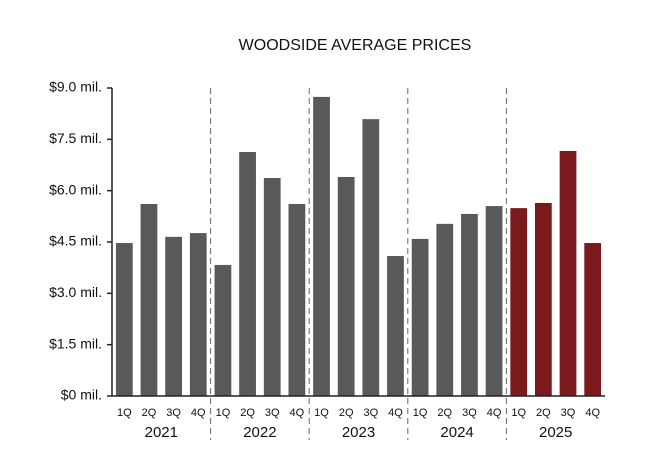 Image resolution: width=650 pixels, height=475 pixels. What do you see at coordinates (81, 395) in the screenshot?
I see `y-tick-label: $0 mil.` at bounding box center [81, 395].